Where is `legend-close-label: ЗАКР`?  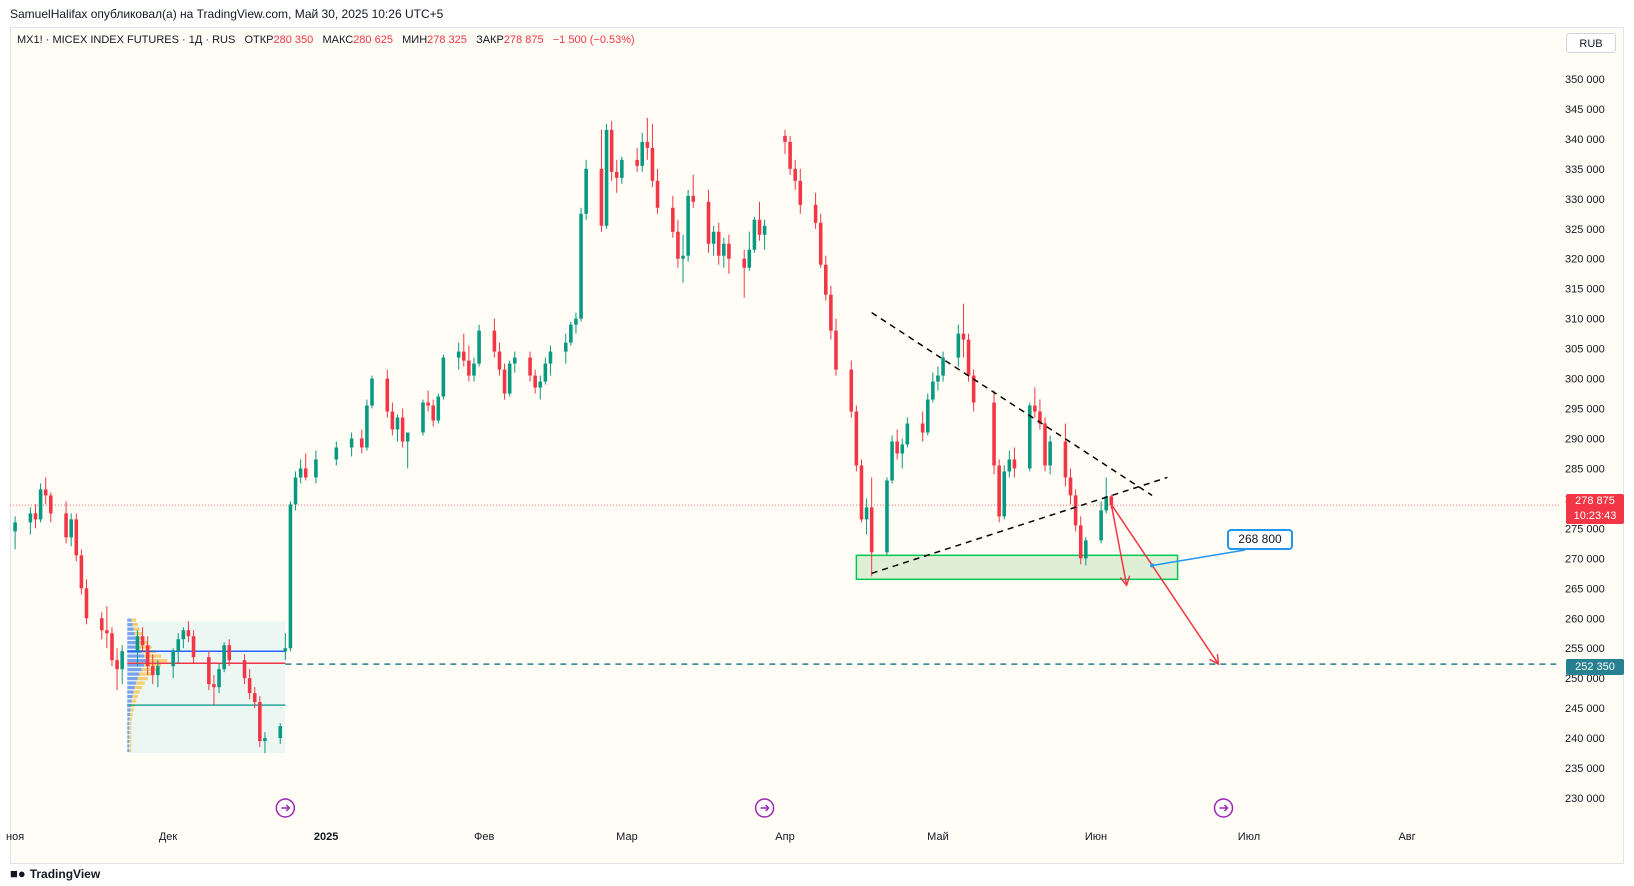 legend-close-label: ЗАКР is located at coordinates (490, 40).